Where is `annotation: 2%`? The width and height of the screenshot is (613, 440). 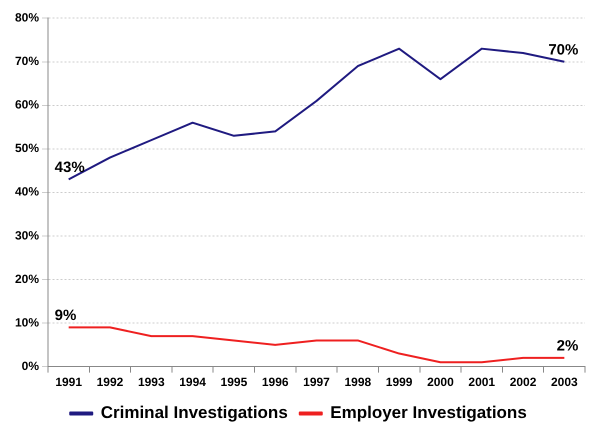 annotation: 2% is located at coordinates (567, 346).